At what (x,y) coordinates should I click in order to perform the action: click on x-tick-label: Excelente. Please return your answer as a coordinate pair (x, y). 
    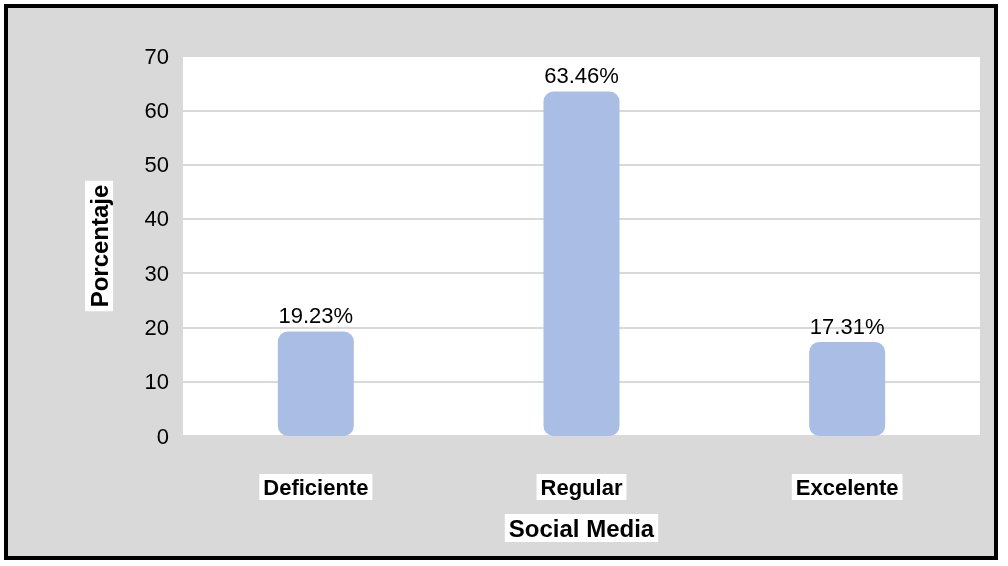
    Looking at the image, I should click on (847, 487).